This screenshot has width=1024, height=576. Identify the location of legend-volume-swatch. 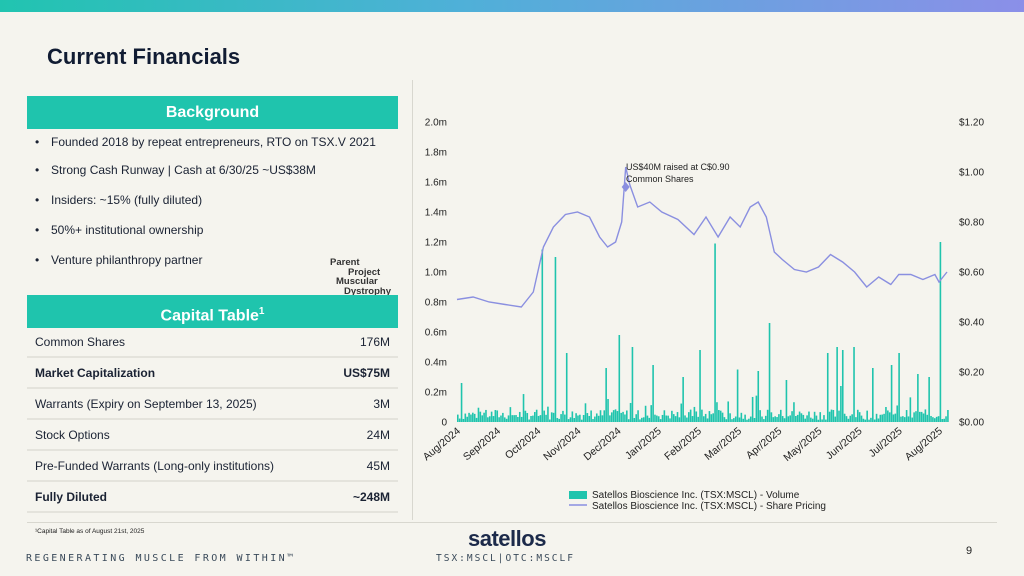
(578, 495).